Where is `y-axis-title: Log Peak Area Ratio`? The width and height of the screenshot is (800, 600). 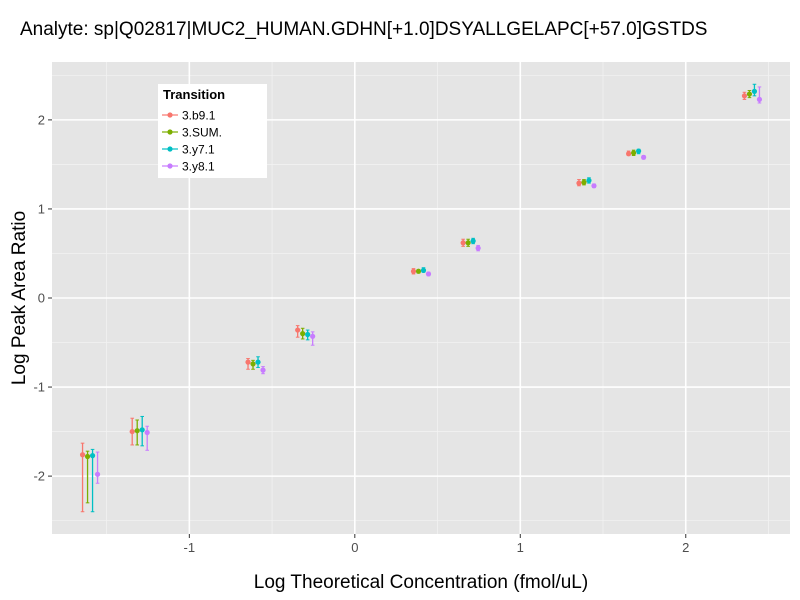 y-axis-title: Log Peak Area Ratio is located at coordinates (19, 298).